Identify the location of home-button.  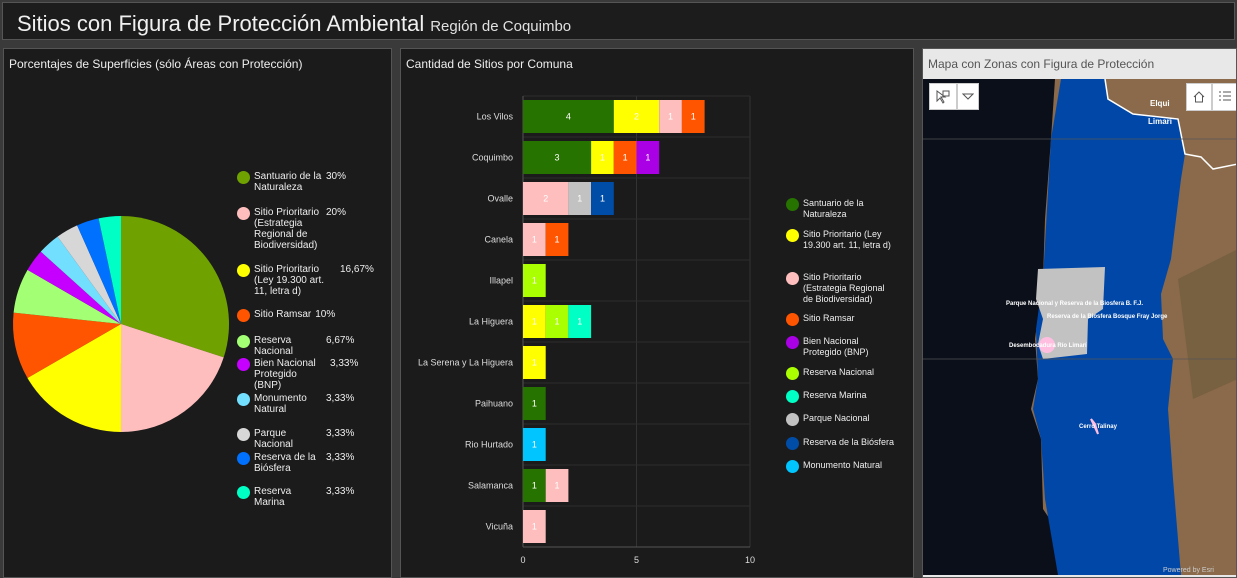
(1199, 97).